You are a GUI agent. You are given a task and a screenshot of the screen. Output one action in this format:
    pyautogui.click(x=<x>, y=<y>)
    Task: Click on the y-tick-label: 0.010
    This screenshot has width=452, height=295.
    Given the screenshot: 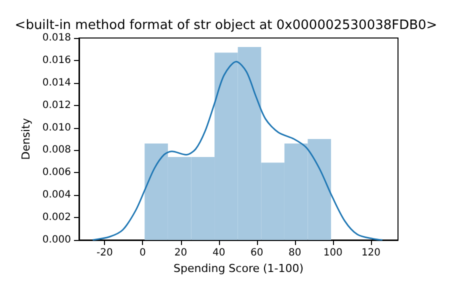 What is the action you would take?
    pyautogui.click(x=56, y=128)
    